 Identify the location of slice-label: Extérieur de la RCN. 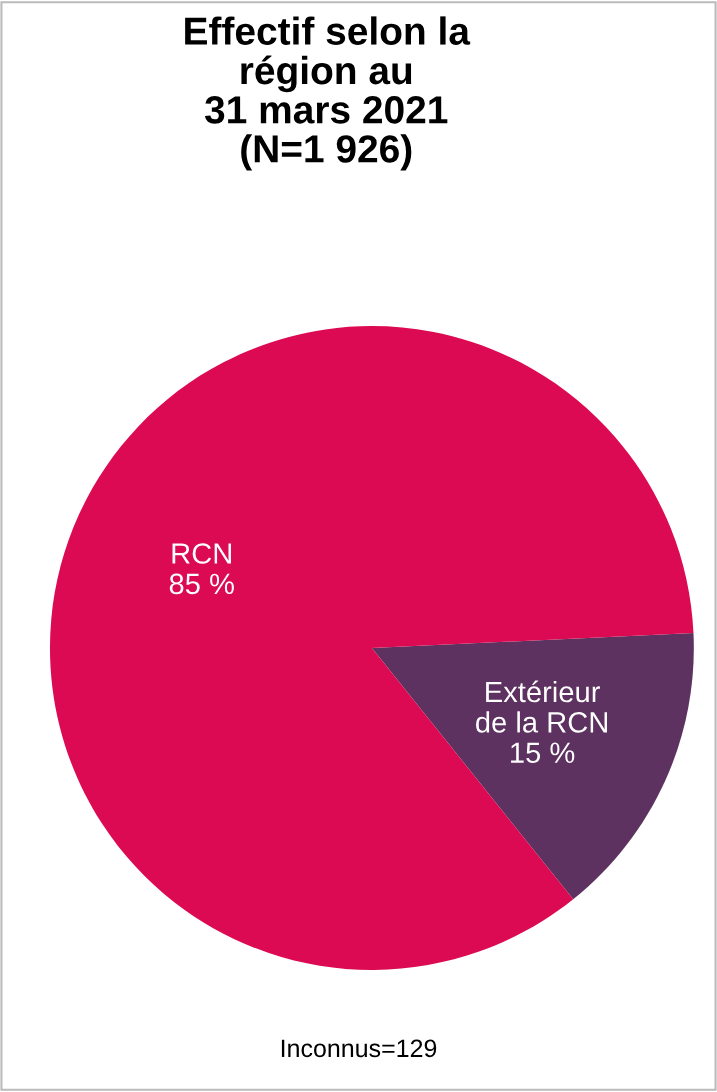
(541, 706).